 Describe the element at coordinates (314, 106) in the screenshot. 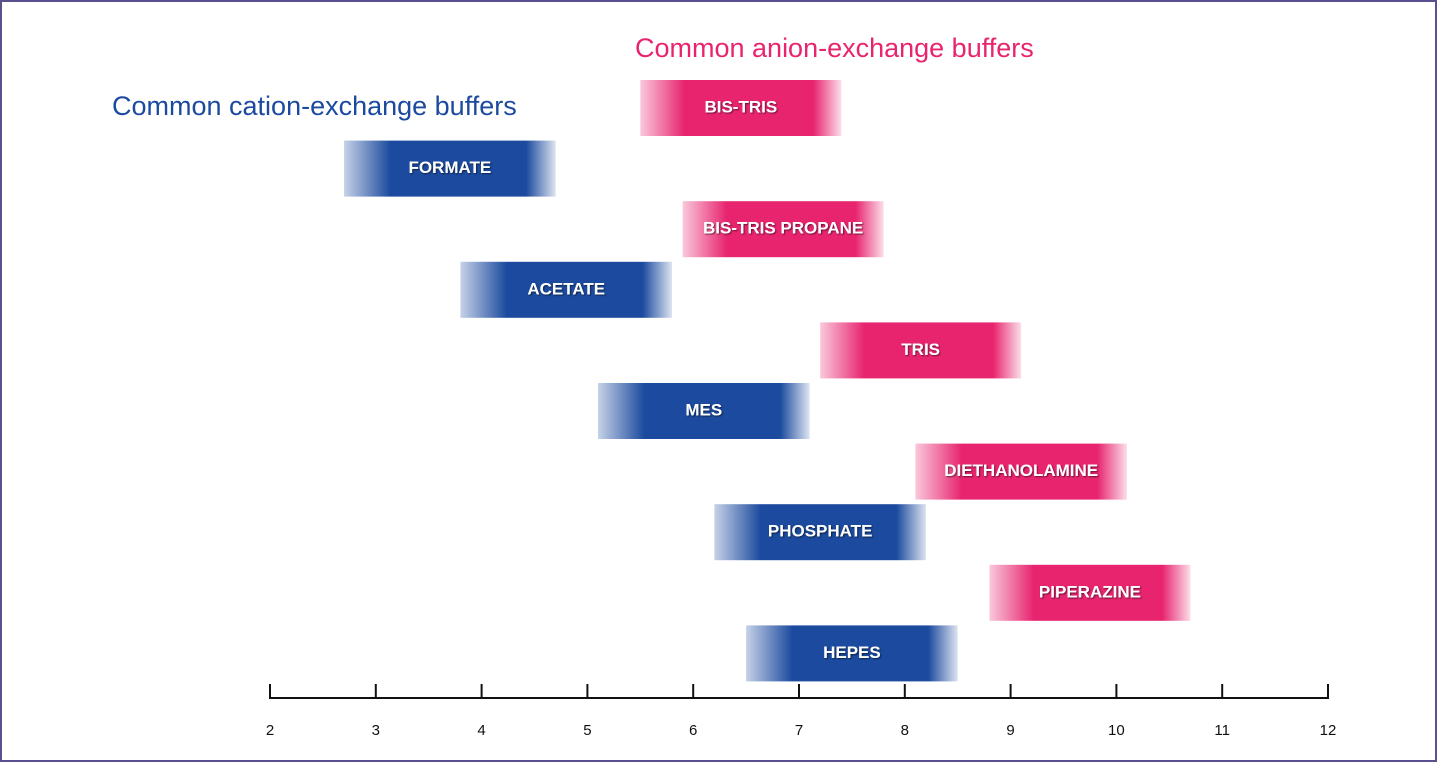

I see `legend-cation: Common cation-exchange buffers` at that location.